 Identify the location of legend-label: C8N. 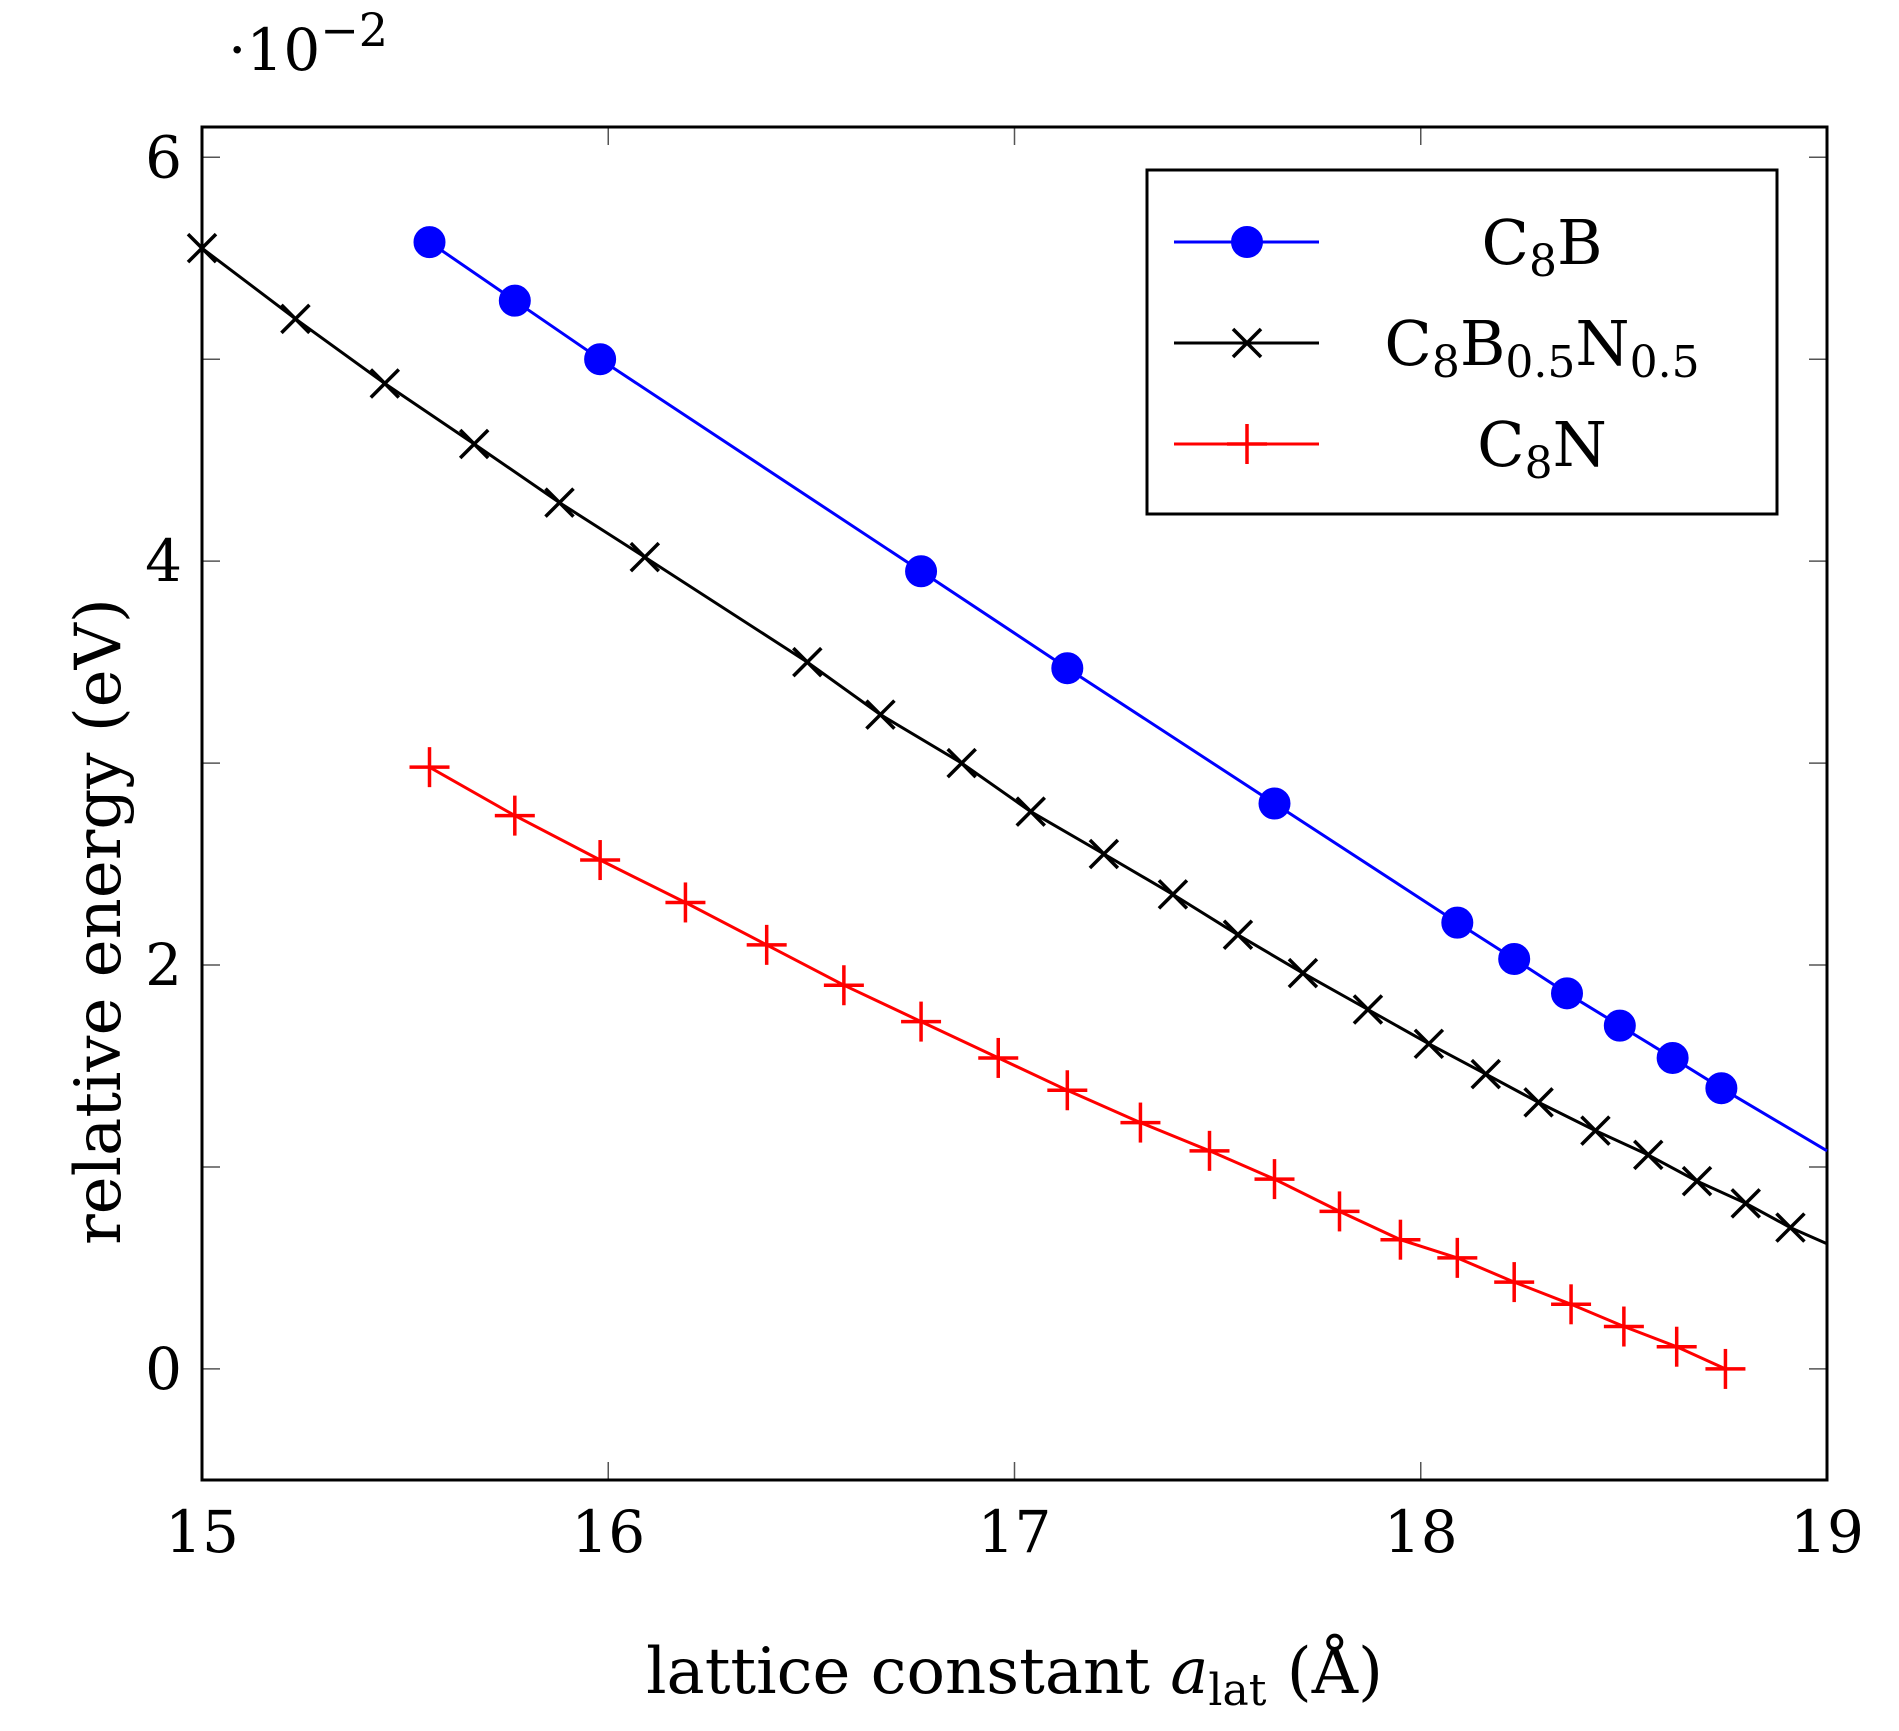
(1542, 448).